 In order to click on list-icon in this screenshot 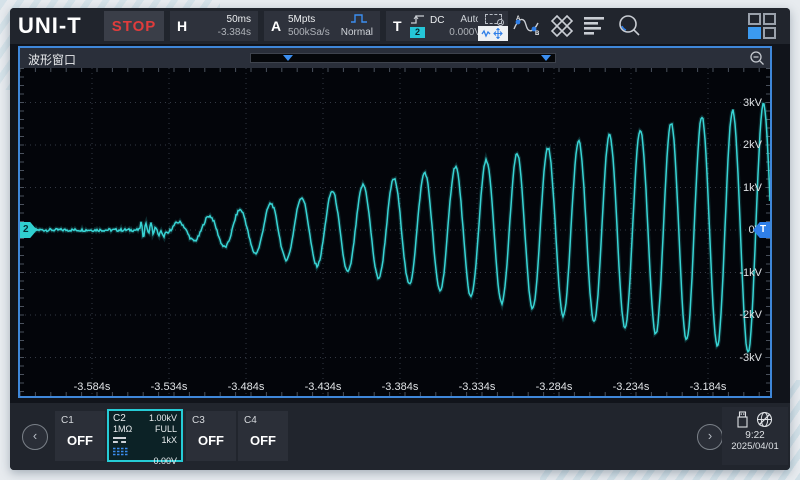, I will do `click(594, 26)`.